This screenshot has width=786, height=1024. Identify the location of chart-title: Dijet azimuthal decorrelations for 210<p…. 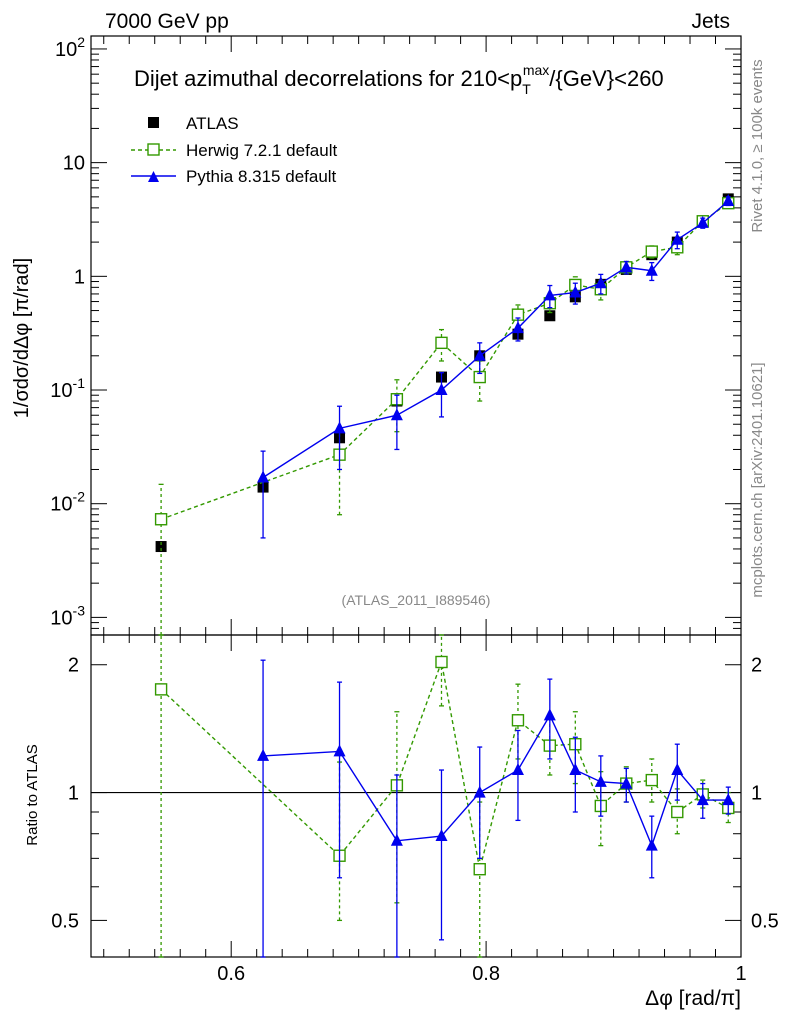
(399, 79).